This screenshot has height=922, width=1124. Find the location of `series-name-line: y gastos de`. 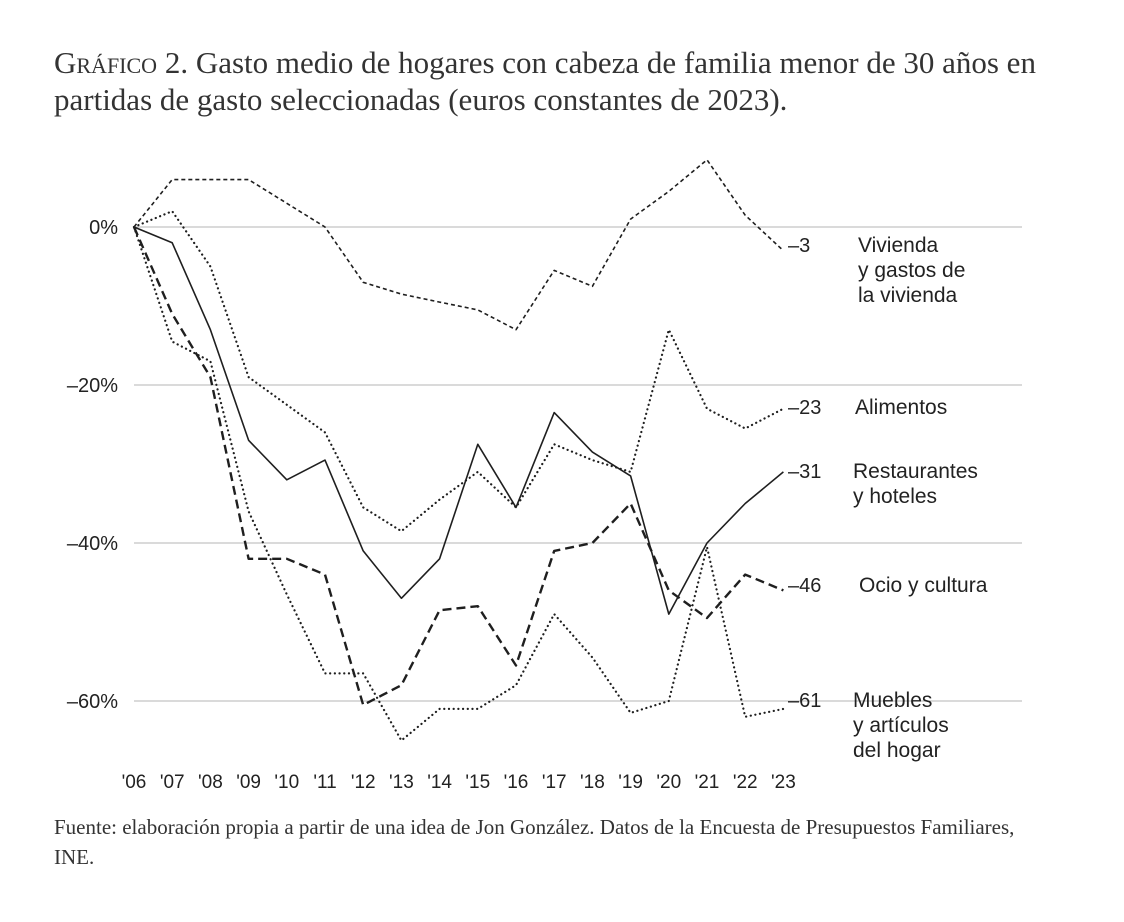

series-name-line: y gastos de is located at coordinates (911, 270).